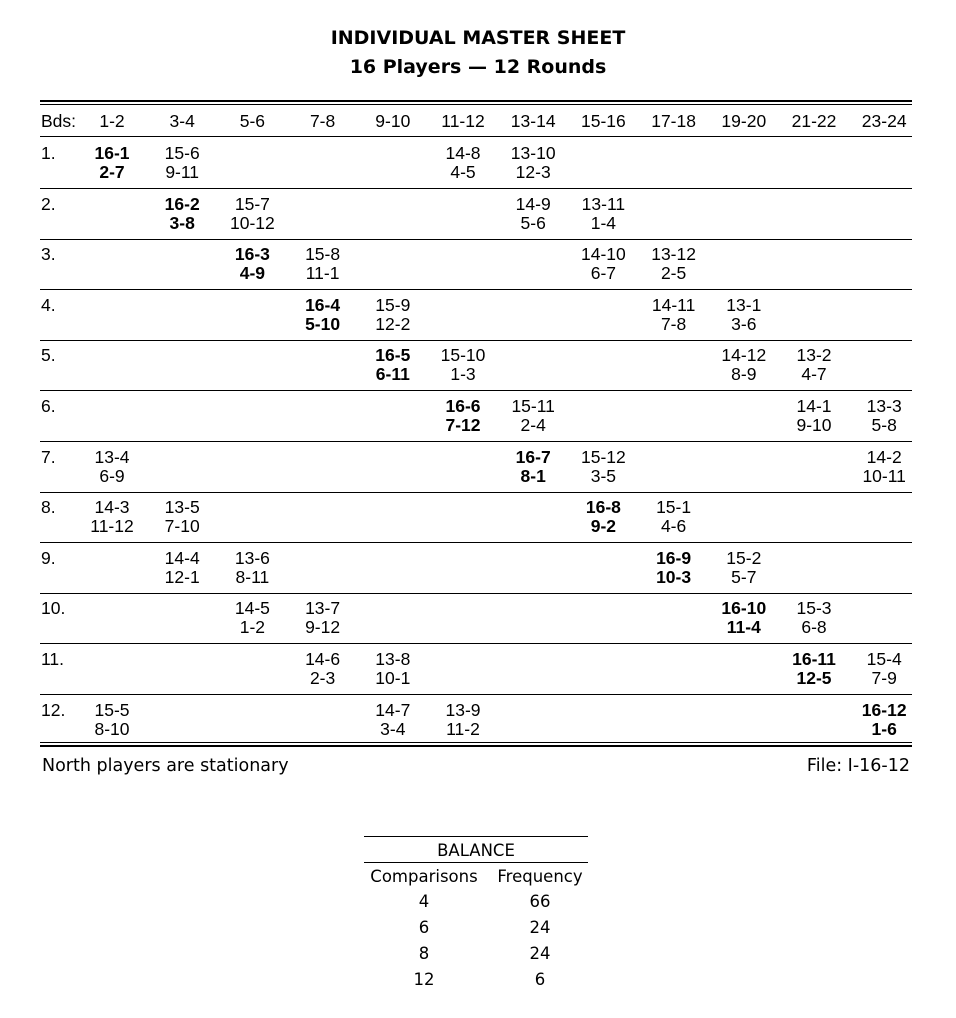 The image size is (956, 1018). I want to click on ew-pair: 6-8, so click(814, 627).